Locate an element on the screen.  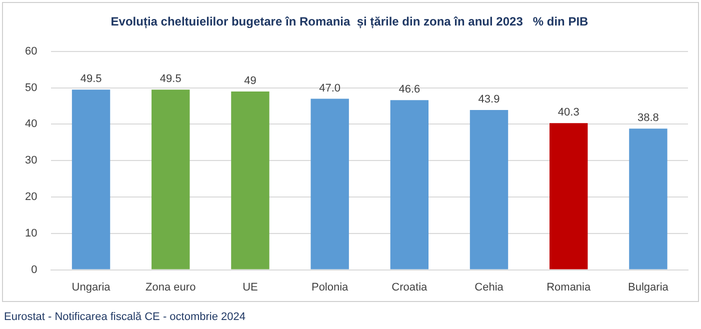
data-label: 43.9 is located at coordinates (489, 100).